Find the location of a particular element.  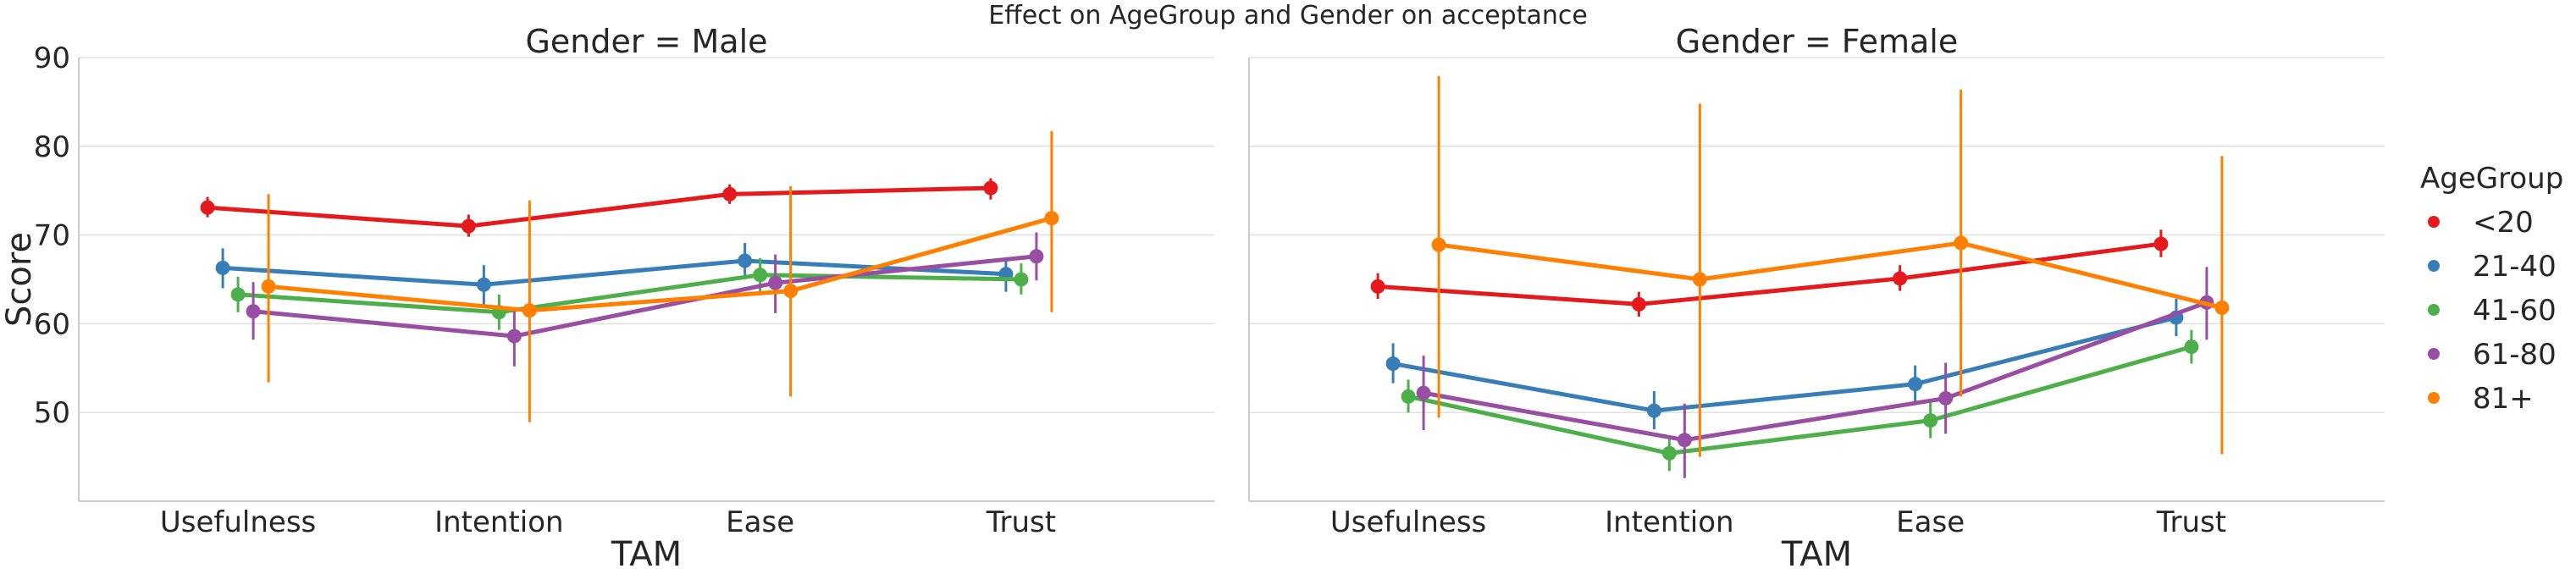

legend-item: 81+ is located at coordinates (2481, 399).